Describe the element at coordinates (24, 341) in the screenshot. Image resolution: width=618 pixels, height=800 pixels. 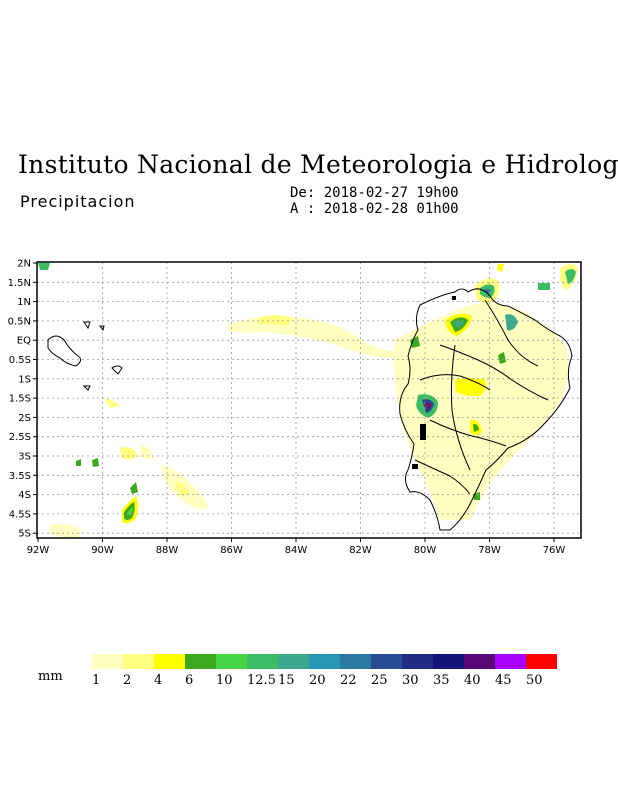
I see `lat-tick-label: EQ` at that location.